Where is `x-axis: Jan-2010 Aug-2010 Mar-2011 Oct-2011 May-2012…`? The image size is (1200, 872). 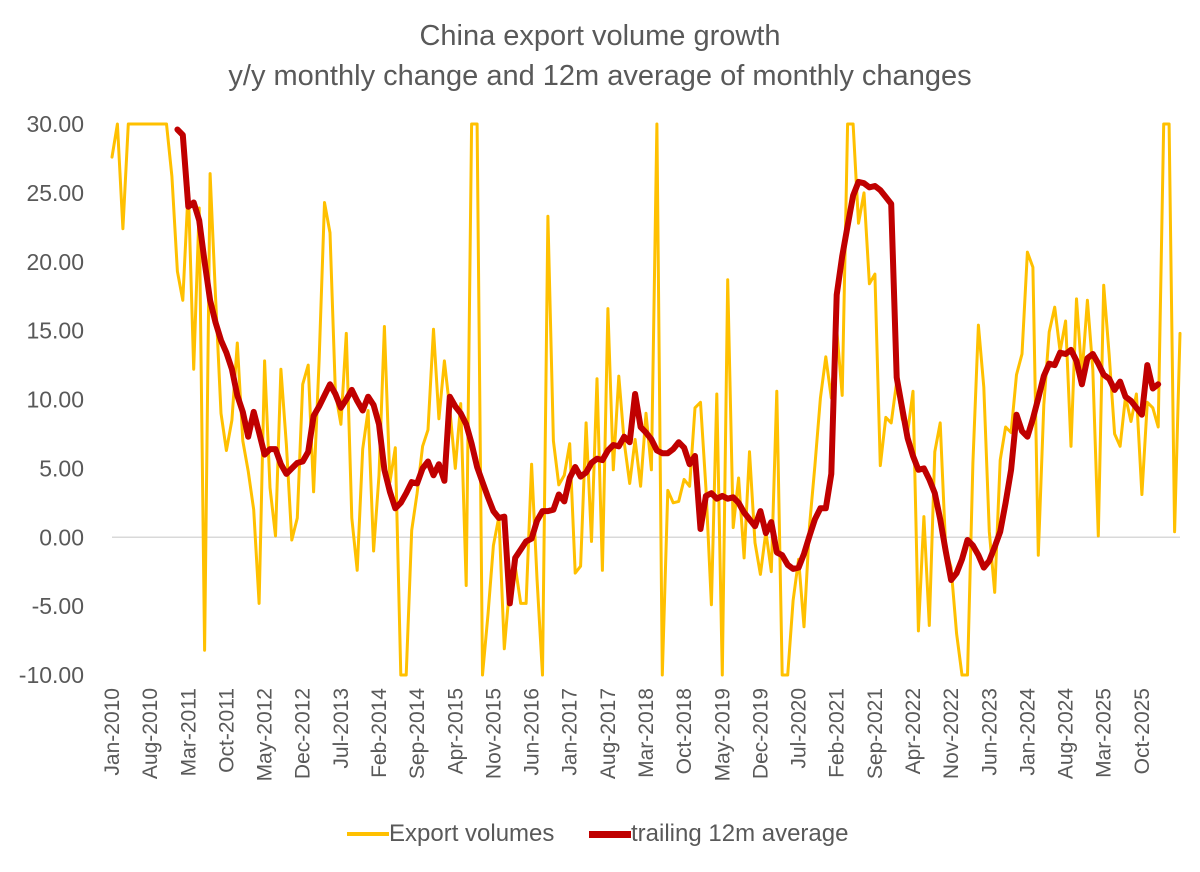 x-axis: Jan-2010 Aug-2010 Mar-2011 Oct-2011 May-2012… is located at coordinates (627, 735).